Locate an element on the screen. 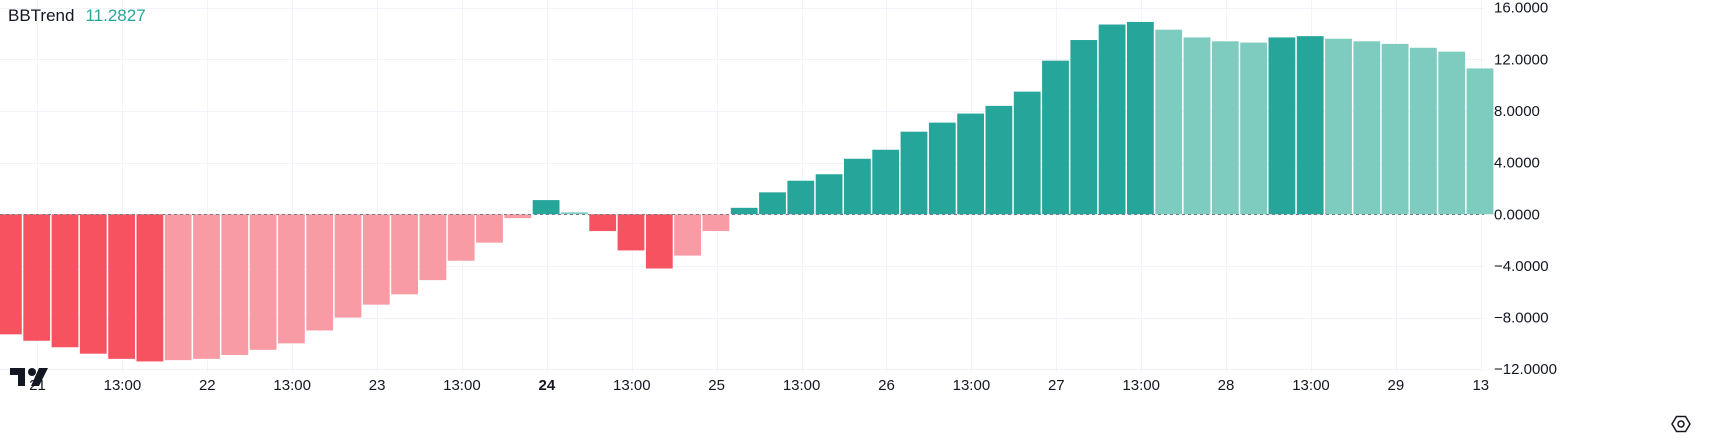 This screenshot has width=1724, height=440. indicator-value: 11.2827 is located at coordinates (115, 15).